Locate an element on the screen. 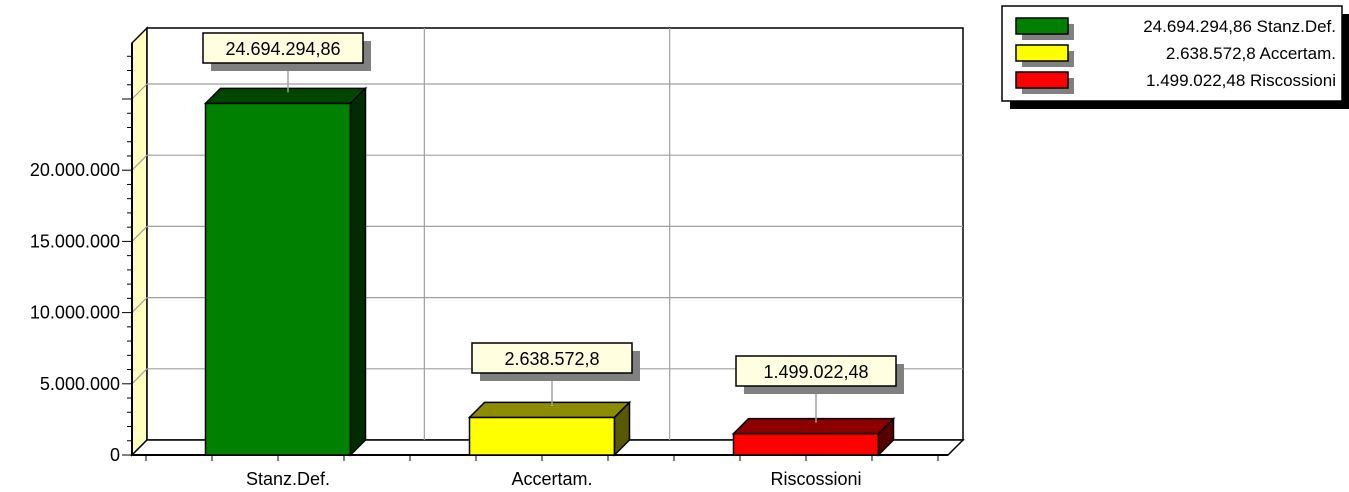  category-label: Stanz.Def. is located at coordinates (288, 479).